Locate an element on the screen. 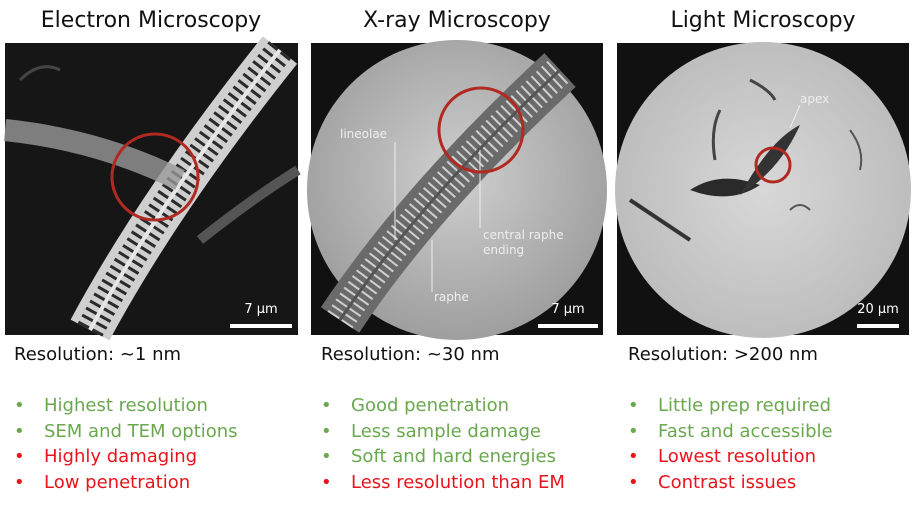  bullet: • Little prep required is located at coordinates (770, 407).